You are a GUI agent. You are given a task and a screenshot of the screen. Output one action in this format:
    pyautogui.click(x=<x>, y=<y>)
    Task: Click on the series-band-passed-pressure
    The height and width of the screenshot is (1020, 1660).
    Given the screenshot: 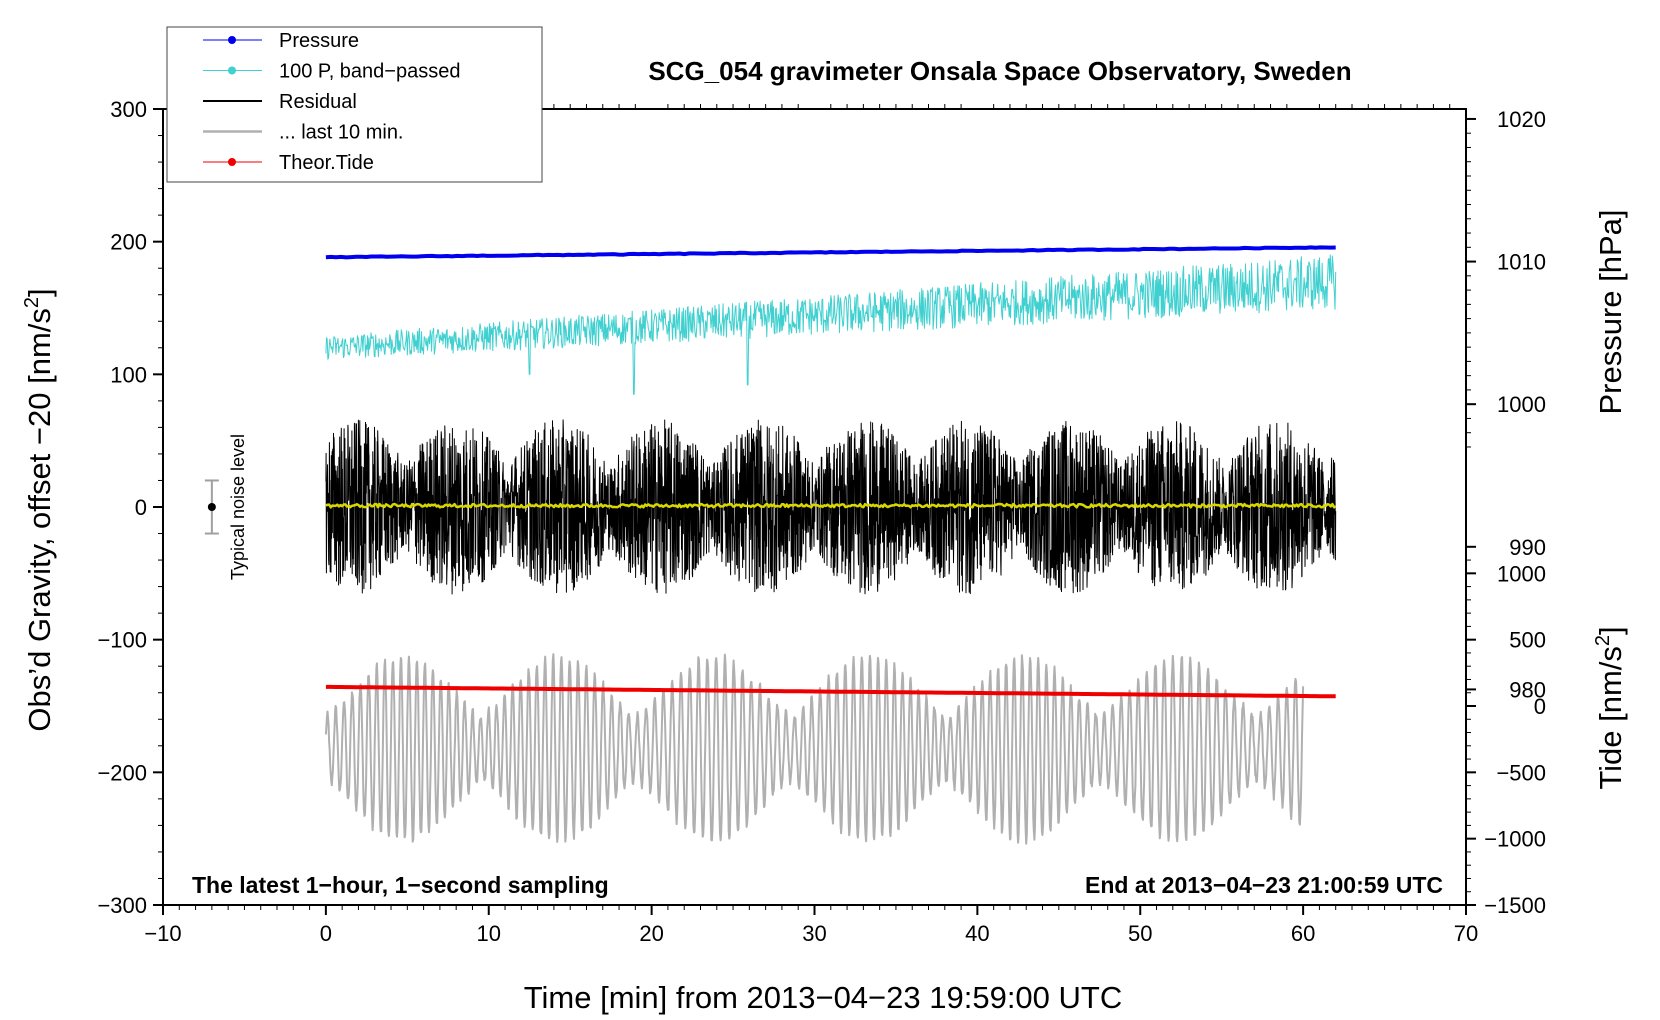 What is the action you would take?
    pyautogui.click(x=831, y=324)
    